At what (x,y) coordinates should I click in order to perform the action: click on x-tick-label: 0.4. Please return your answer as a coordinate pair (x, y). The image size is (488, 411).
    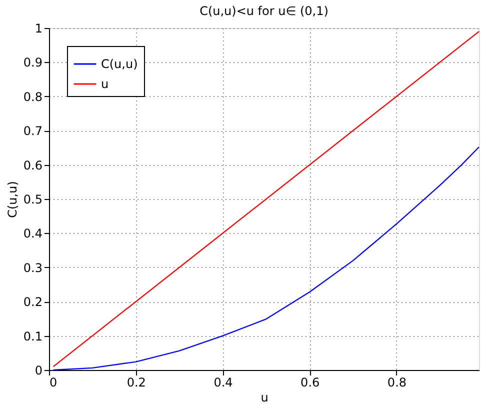
    Looking at the image, I should click on (223, 383).